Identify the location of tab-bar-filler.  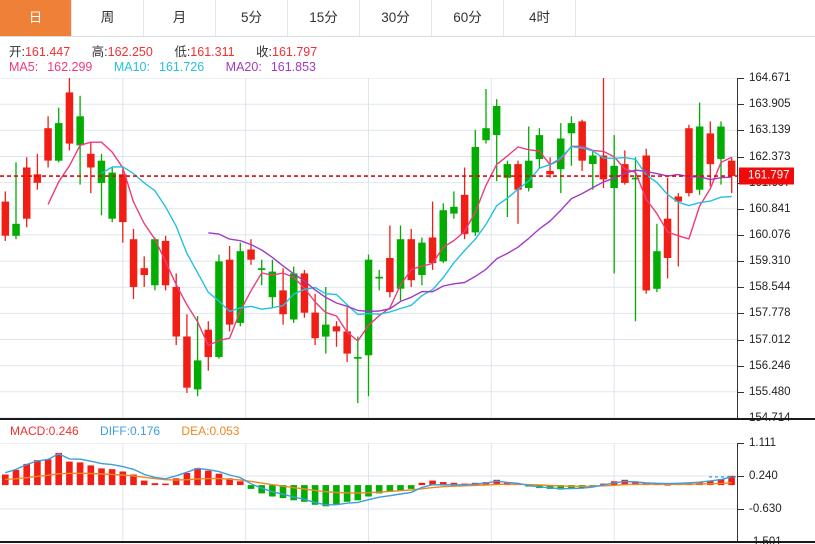
(695, 18).